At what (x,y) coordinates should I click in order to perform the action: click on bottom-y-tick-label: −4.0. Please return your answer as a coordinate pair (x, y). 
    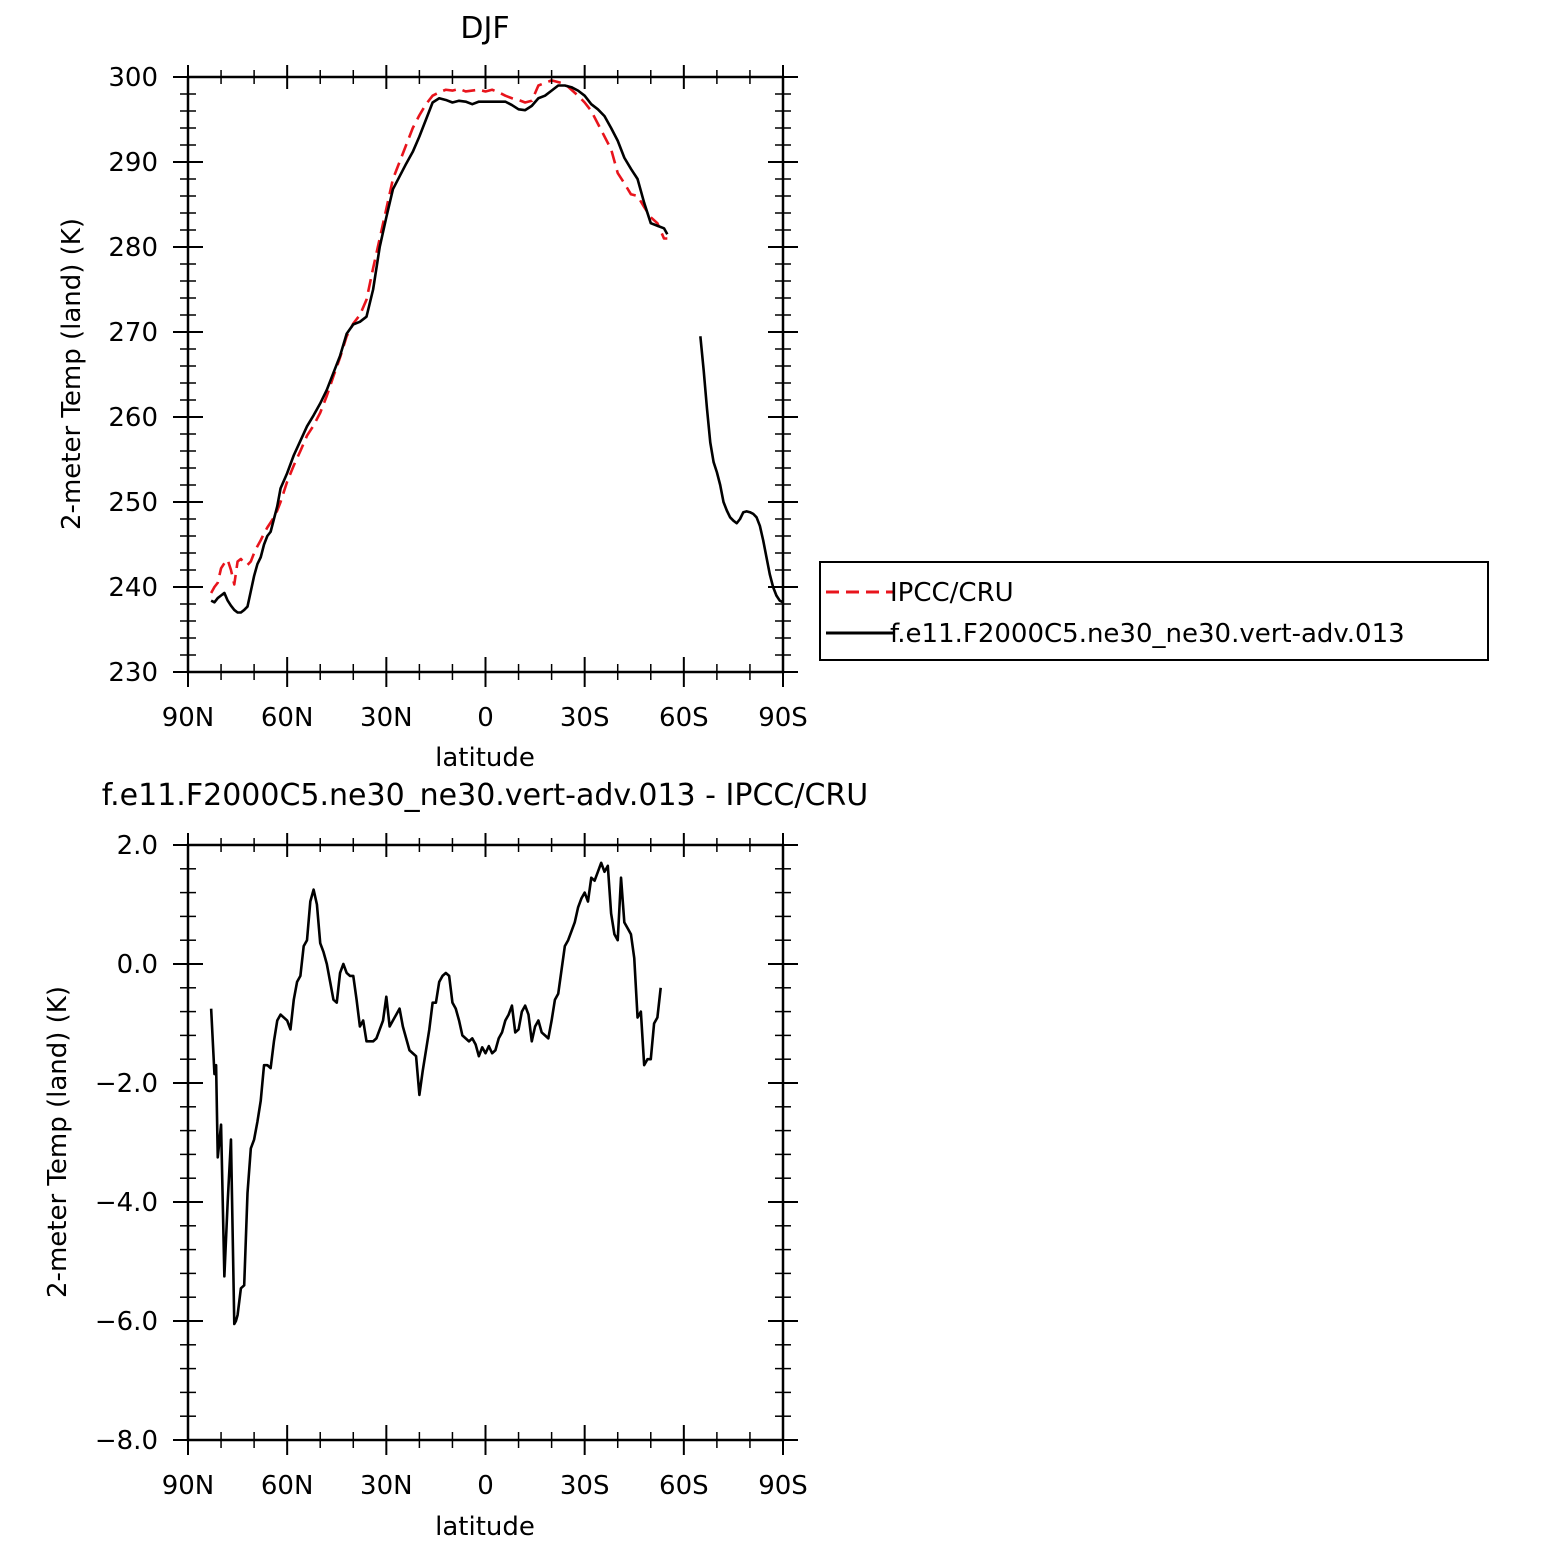
    Looking at the image, I should click on (126, 1203).